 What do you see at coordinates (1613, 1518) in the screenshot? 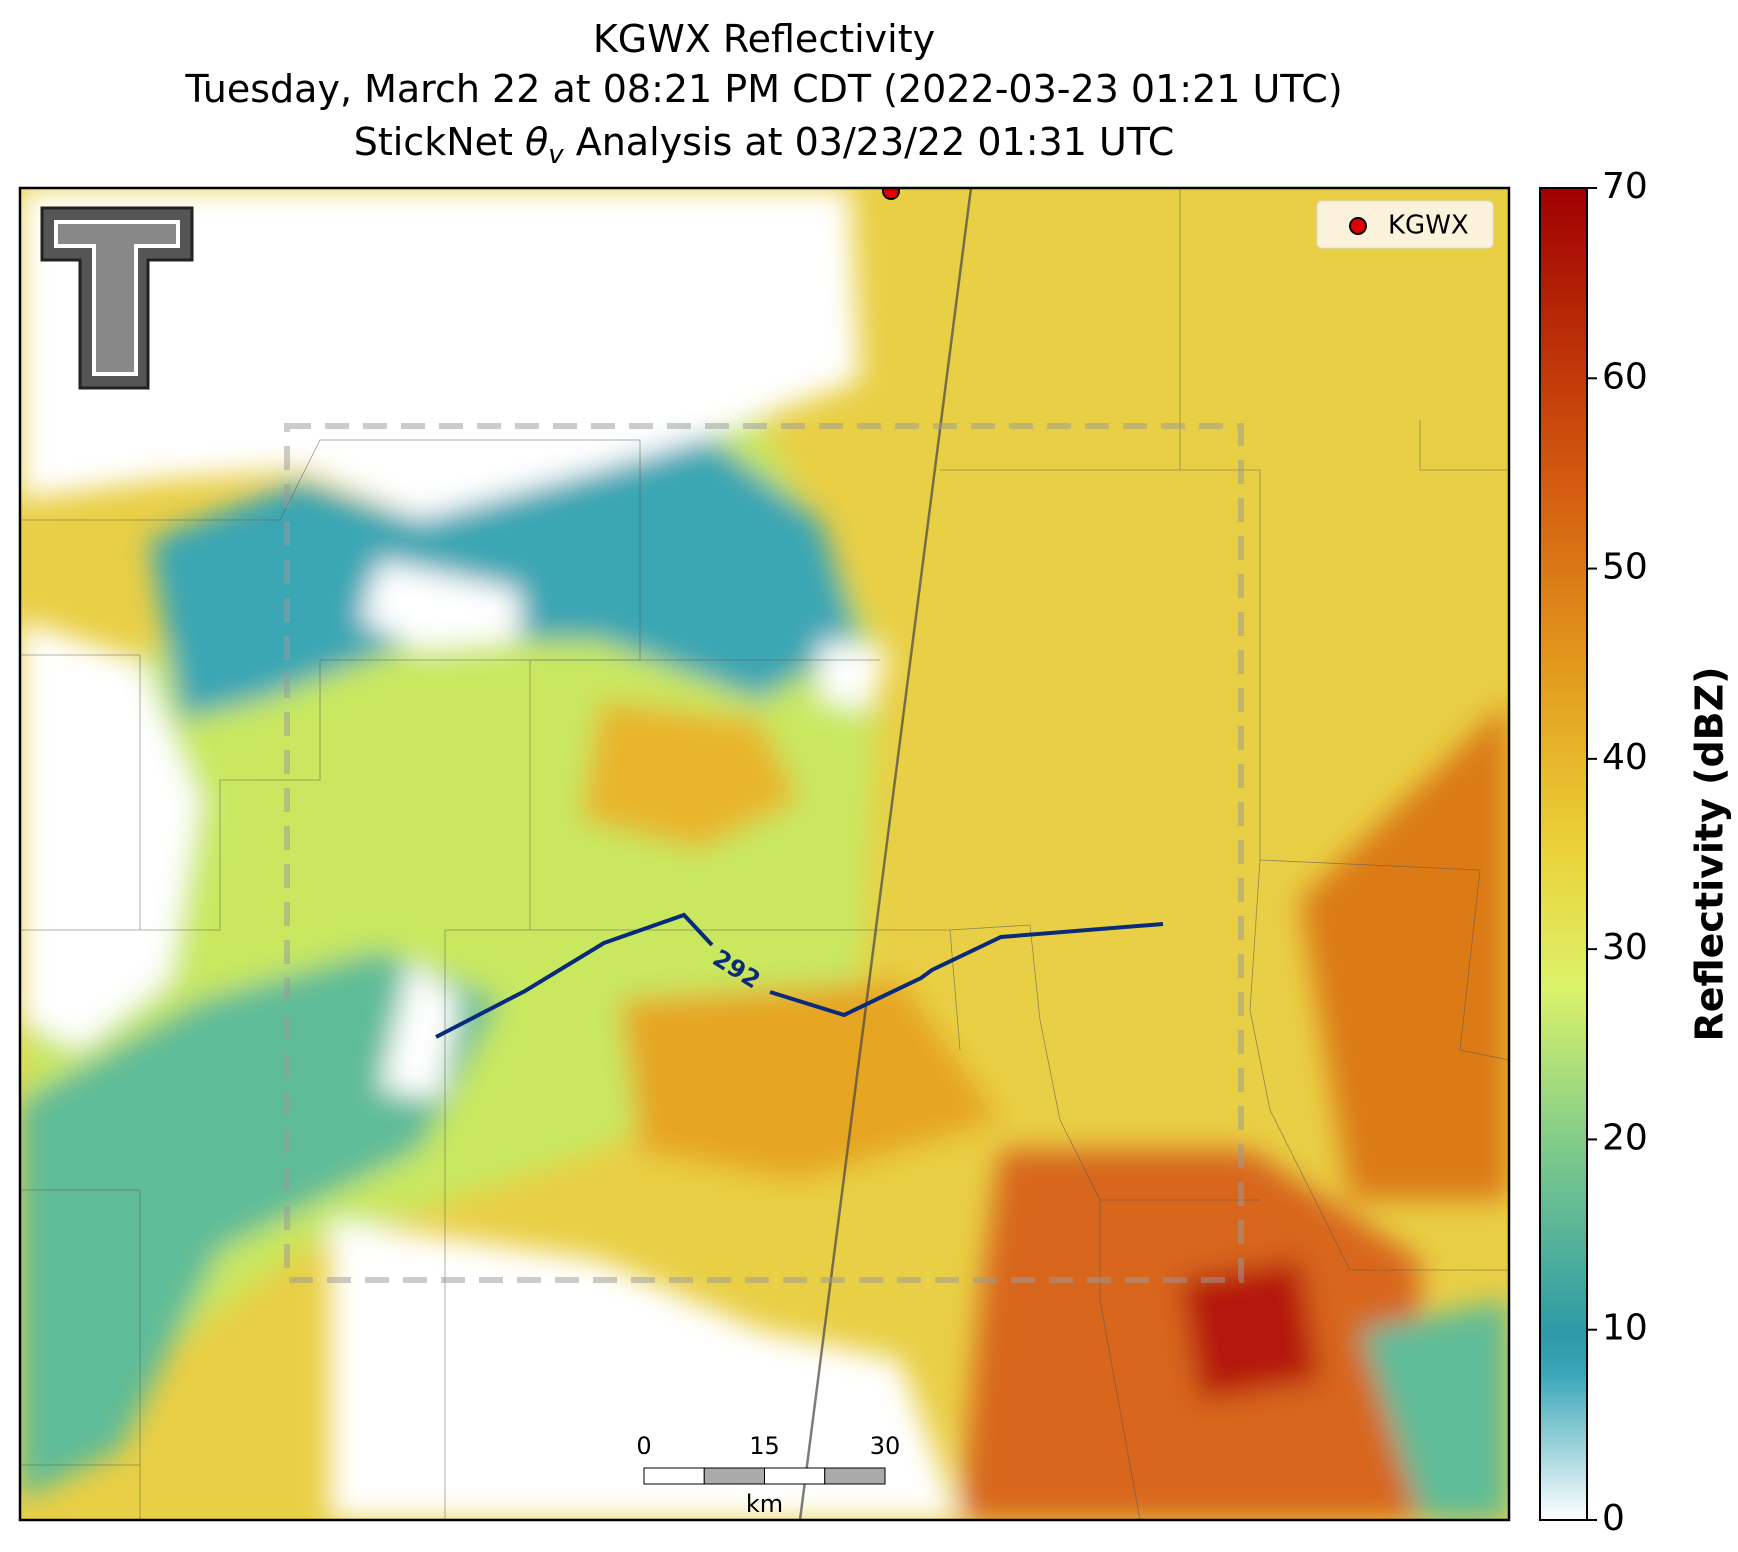
I see `tick-label: 0` at bounding box center [1613, 1518].